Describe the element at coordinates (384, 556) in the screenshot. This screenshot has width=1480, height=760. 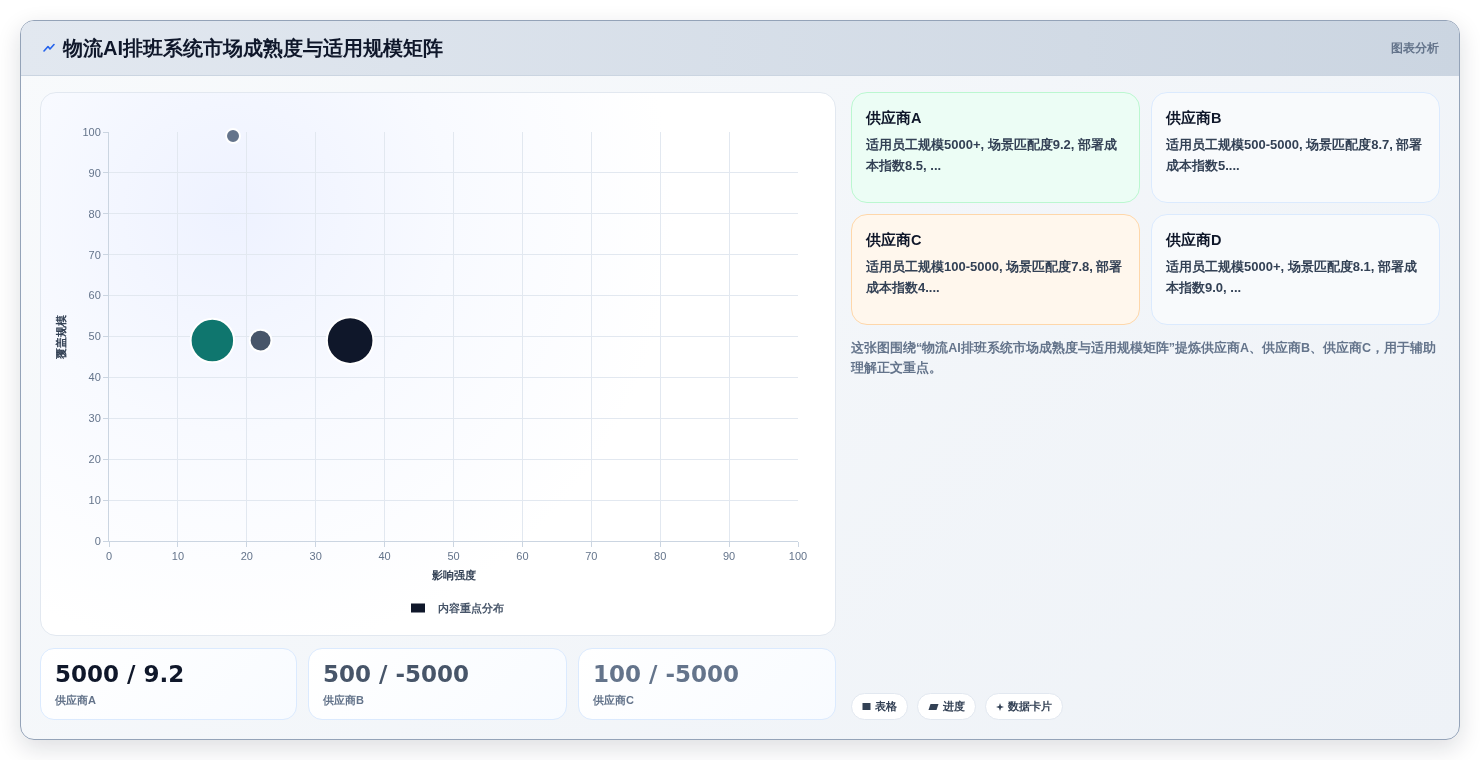
I see `x-tick-label: 40` at that location.